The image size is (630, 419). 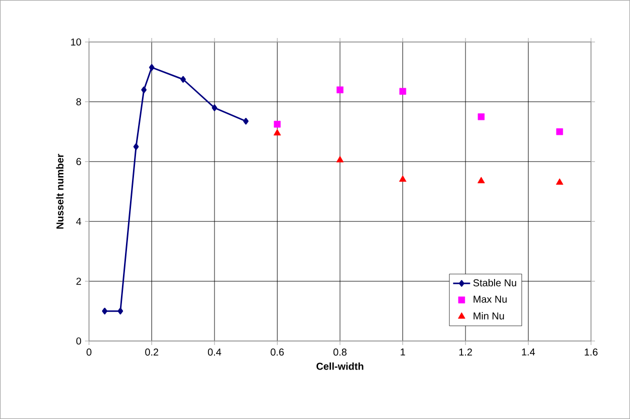 What do you see at coordinates (340, 366) in the screenshot?
I see `x-axis-title: Cell-width` at bounding box center [340, 366].